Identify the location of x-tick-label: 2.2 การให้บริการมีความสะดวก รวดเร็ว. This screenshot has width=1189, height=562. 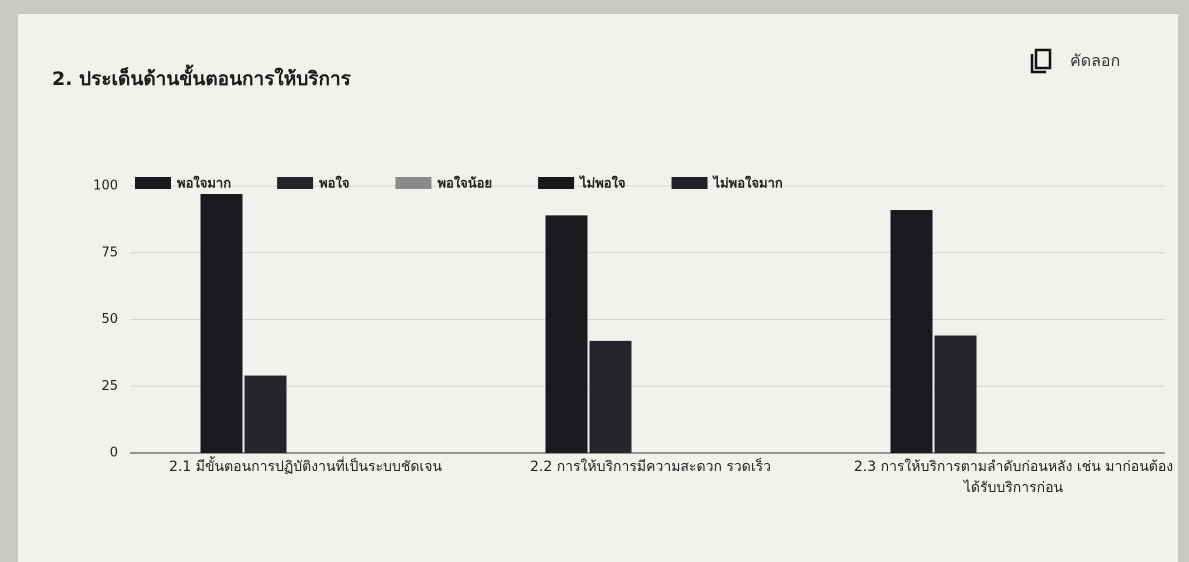
(650, 467).